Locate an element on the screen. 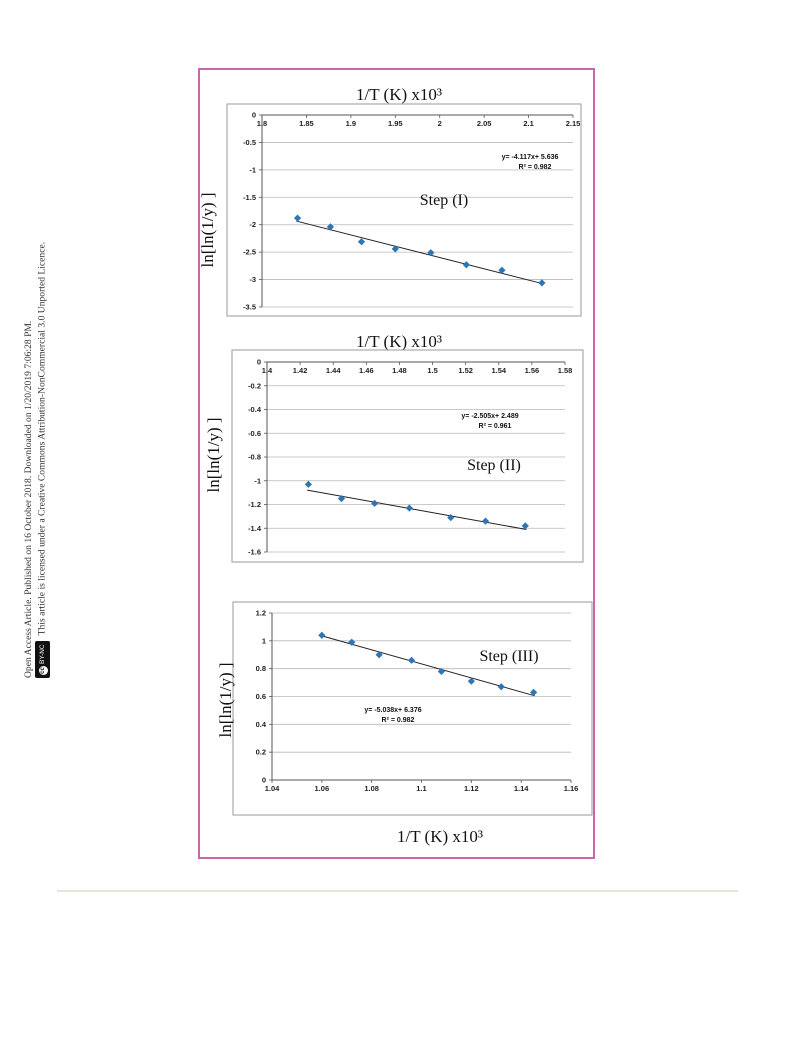 The image size is (793, 1039). chart2-ylabel: ln[ln(1/y) ] is located at coordinates (213, 454).